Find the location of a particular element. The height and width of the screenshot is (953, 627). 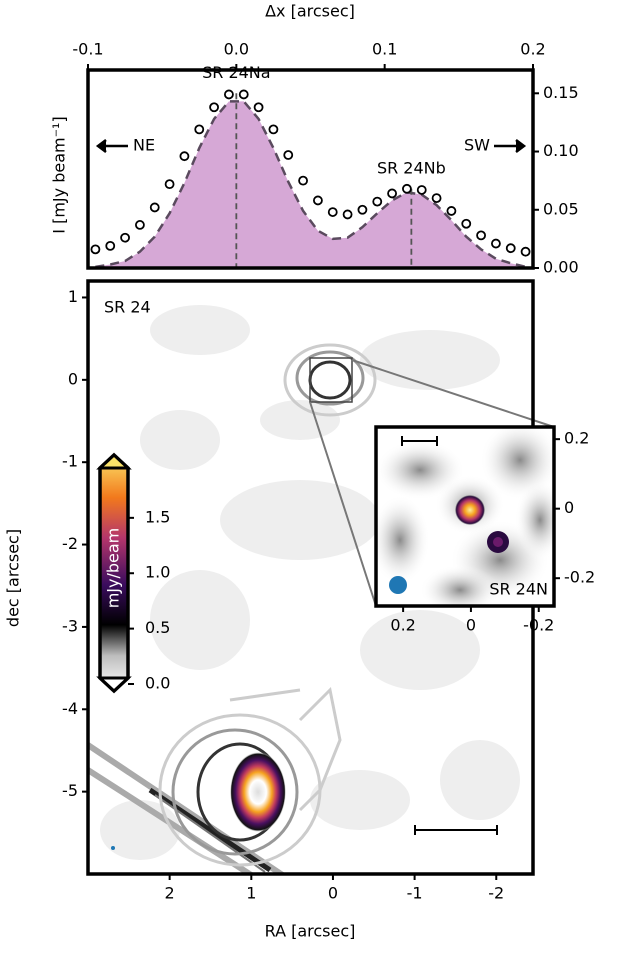

model-line is located at coordinates (310, 184).